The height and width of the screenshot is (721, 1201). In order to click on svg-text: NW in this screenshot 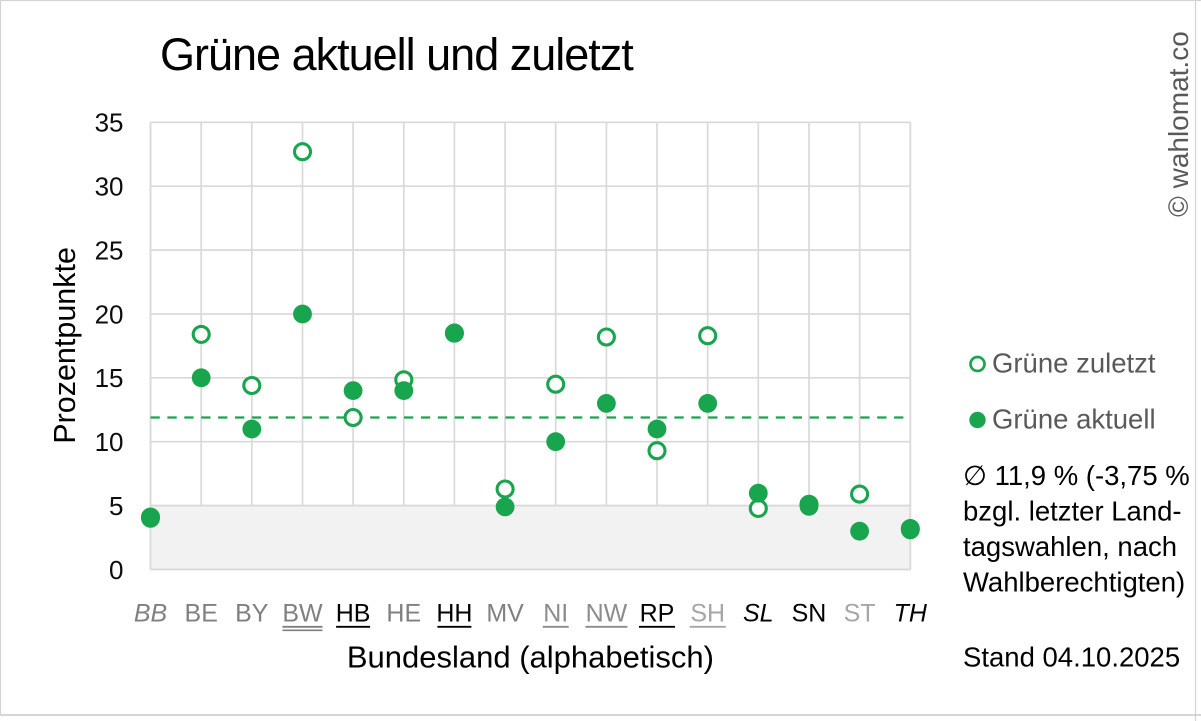, I will do `click(607, 614)`.